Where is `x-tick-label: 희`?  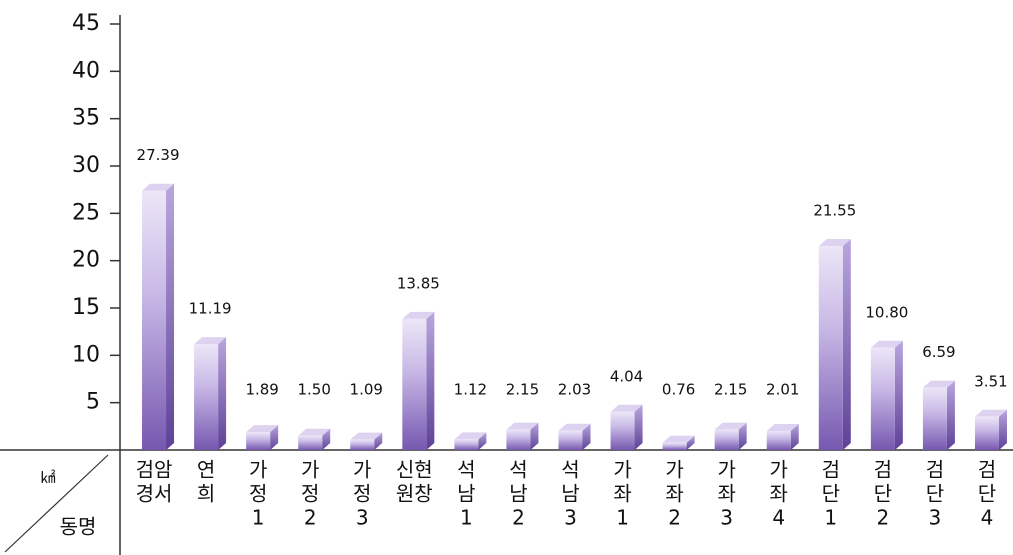
x-tick-label: 희 is located at coordinates (206, 494).